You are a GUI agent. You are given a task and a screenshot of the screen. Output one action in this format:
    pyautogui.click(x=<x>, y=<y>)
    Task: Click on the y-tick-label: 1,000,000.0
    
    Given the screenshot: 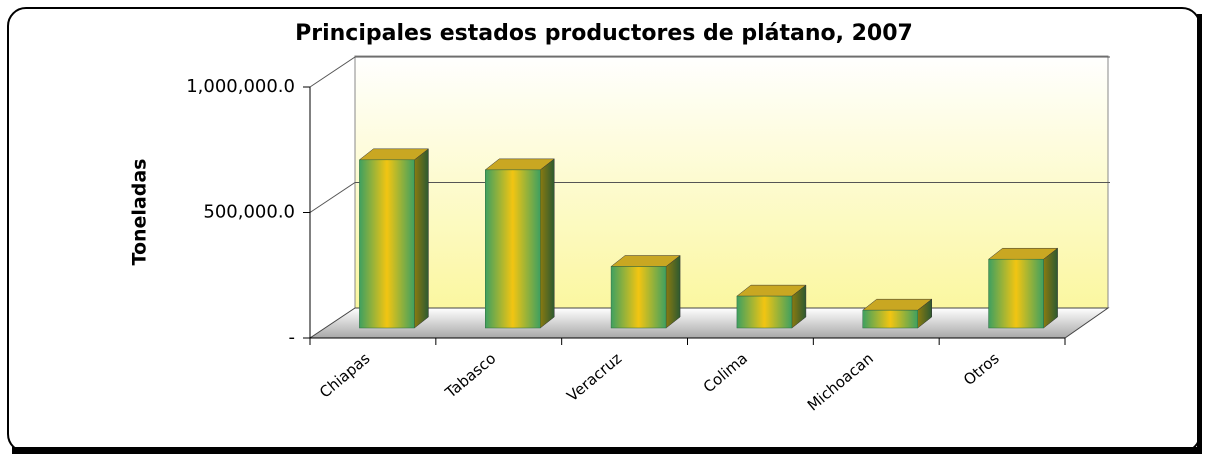 What is the action you would take?
    pyautogui.click(x=240, y=86)
    